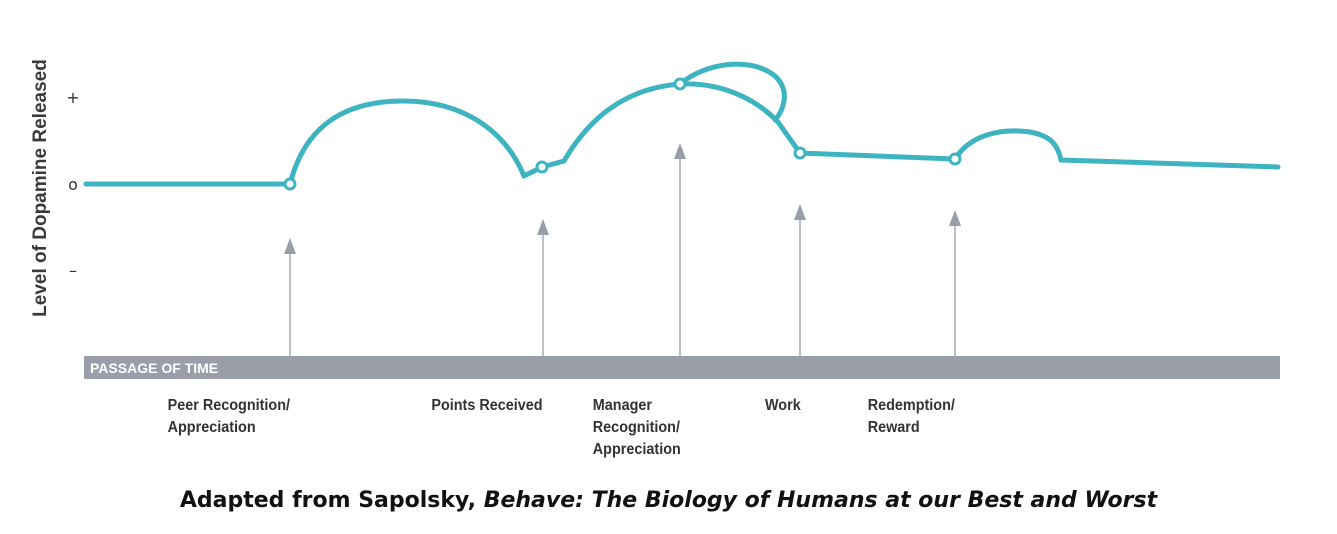 The width and height of the screenshot is (1337, 534). I want to click on event-label-manager-recognition: Manager Recognition/ Appreciation, so click(637, 428).